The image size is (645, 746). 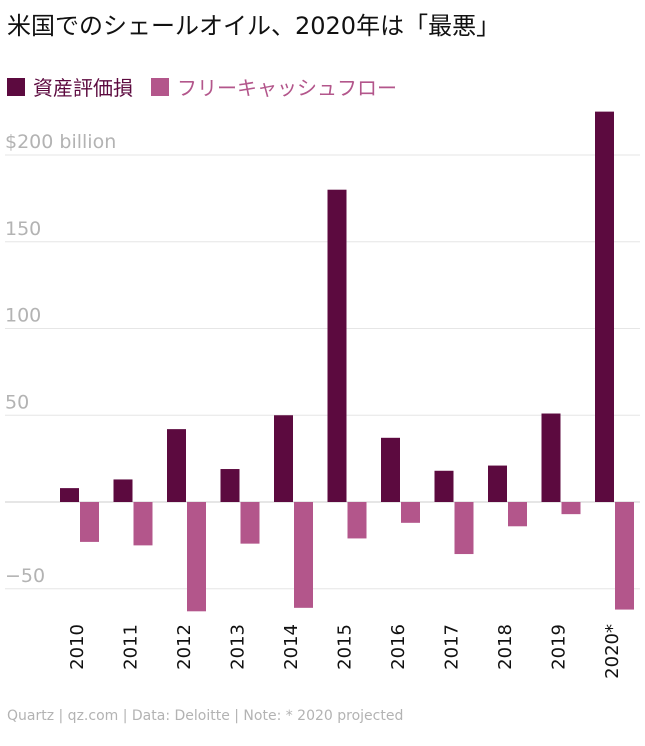 I want to click on x-tick-label: 2014, so click(x=291, y=647).